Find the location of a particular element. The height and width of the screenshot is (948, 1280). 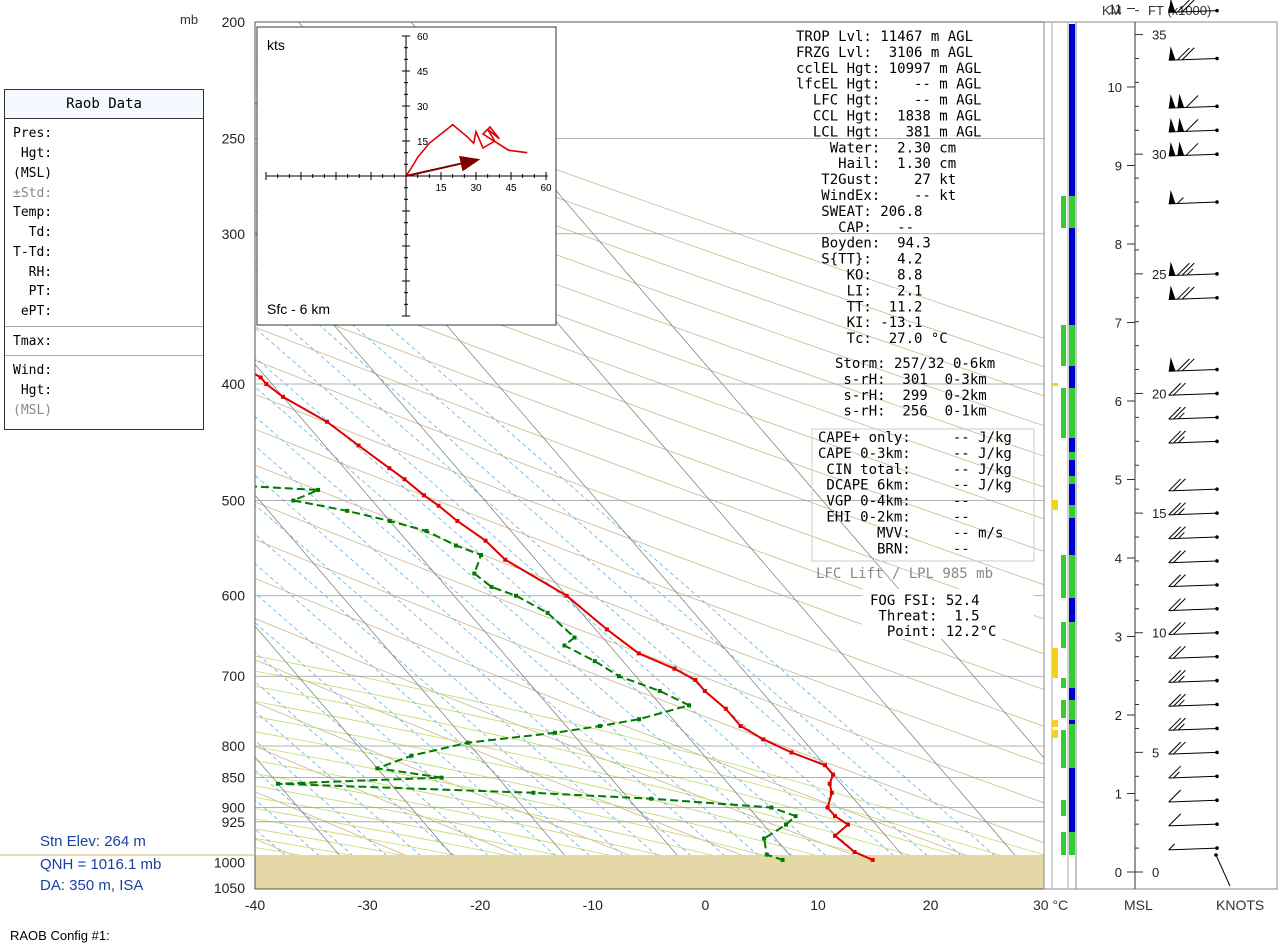

km-tick-label: 3 is located at coordinates (1118, 637).